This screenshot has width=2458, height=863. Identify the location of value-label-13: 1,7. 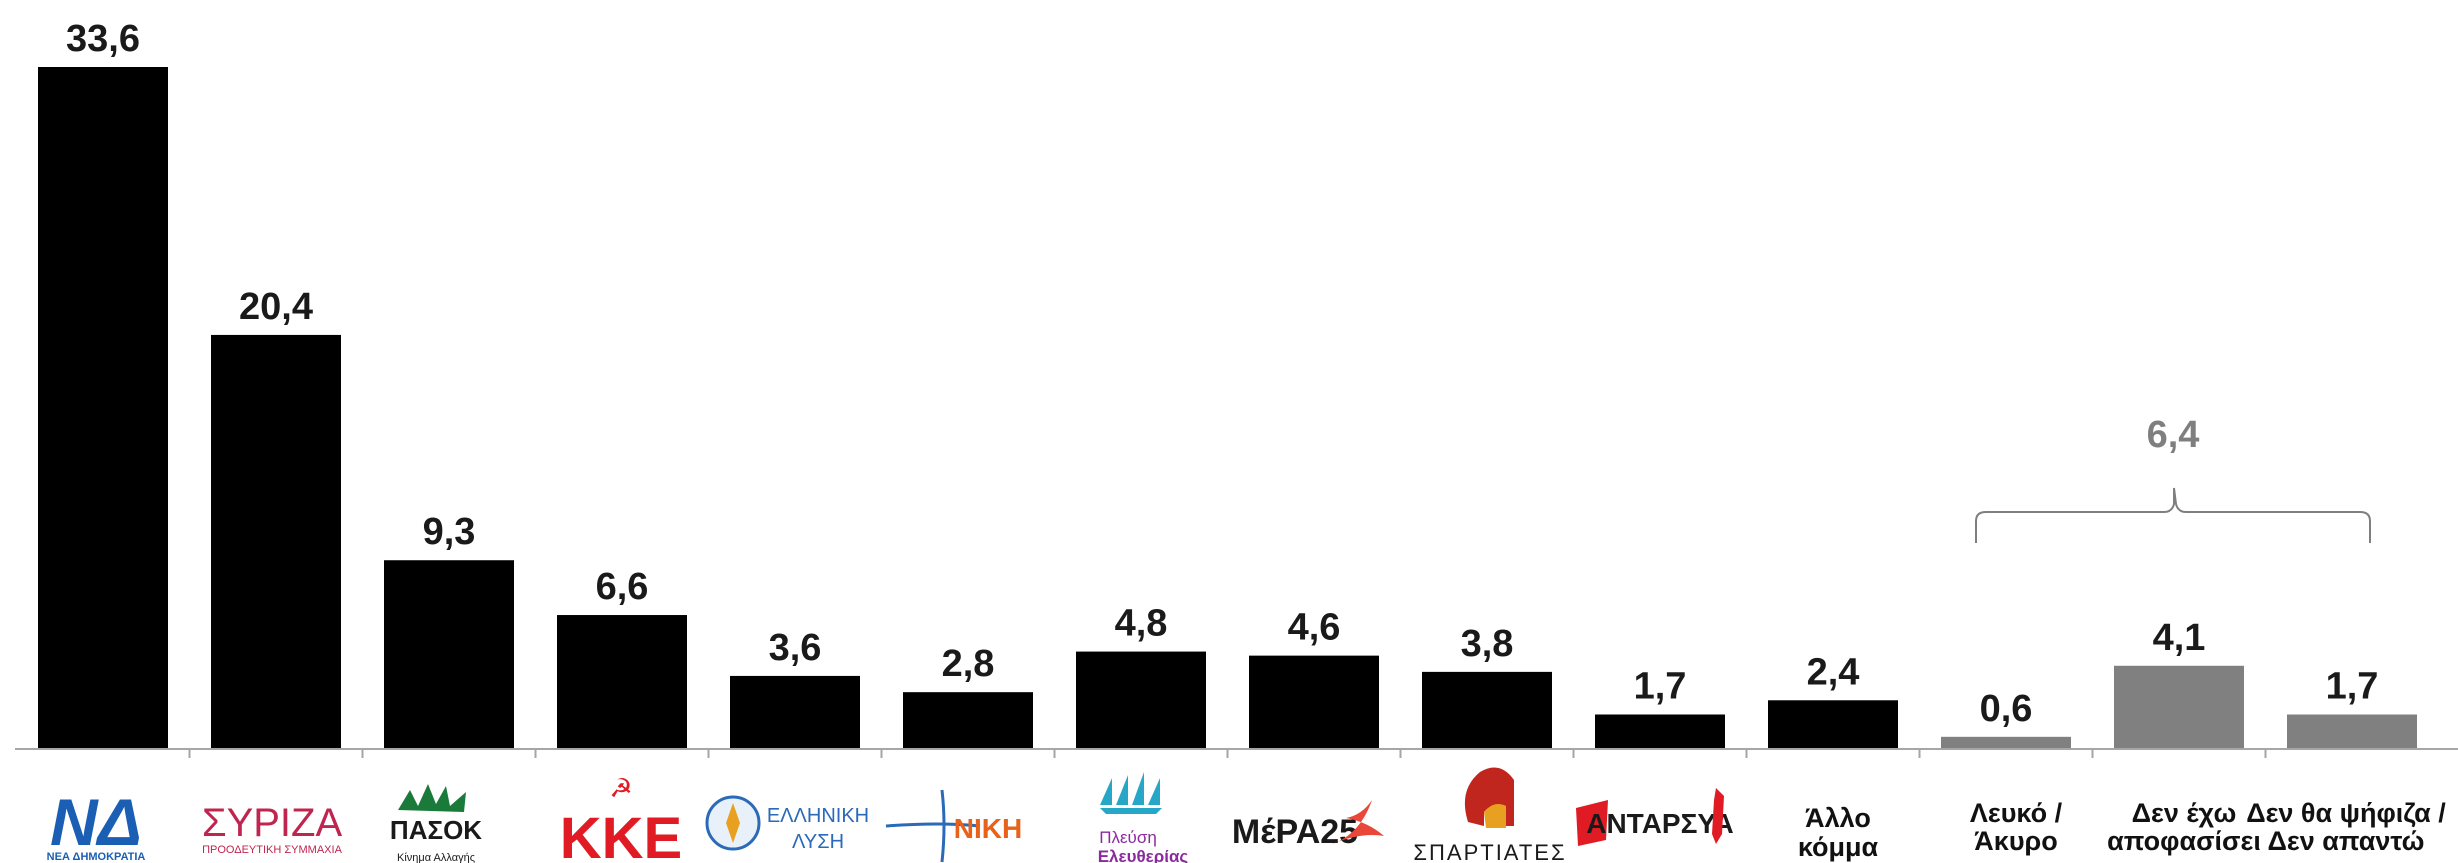
(2352, 686).